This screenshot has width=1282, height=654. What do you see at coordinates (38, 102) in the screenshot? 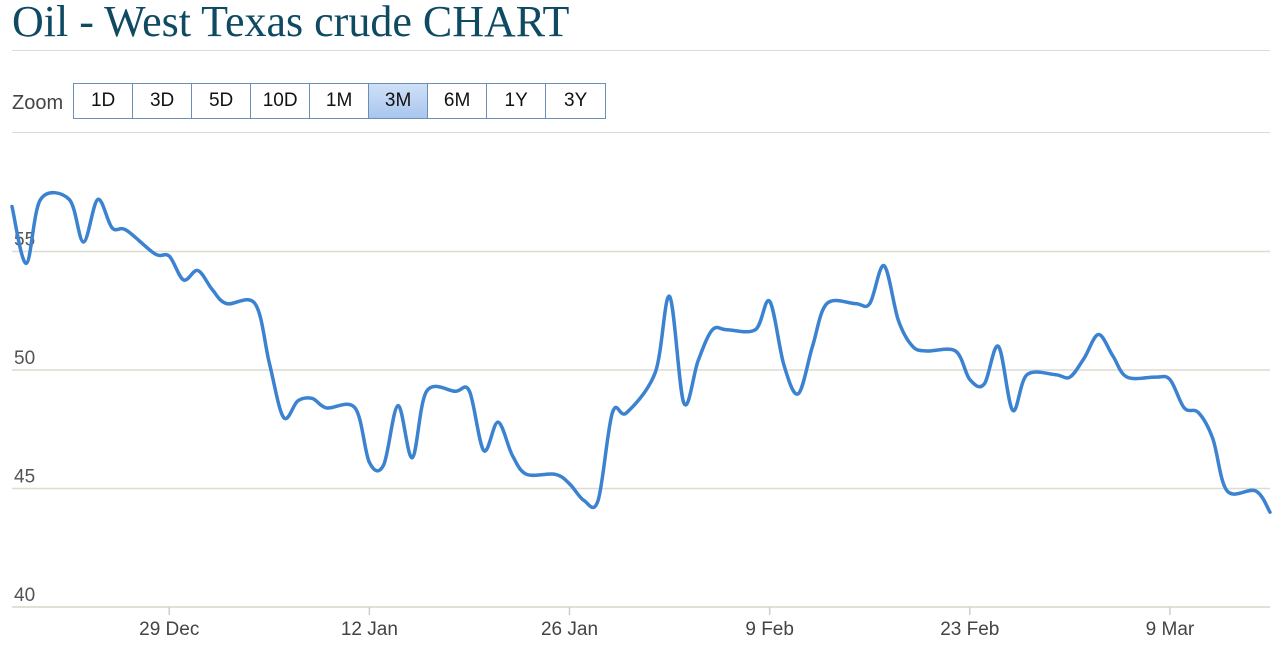
I see `zoom-label: Zoom` at bounding box center [38, 102].